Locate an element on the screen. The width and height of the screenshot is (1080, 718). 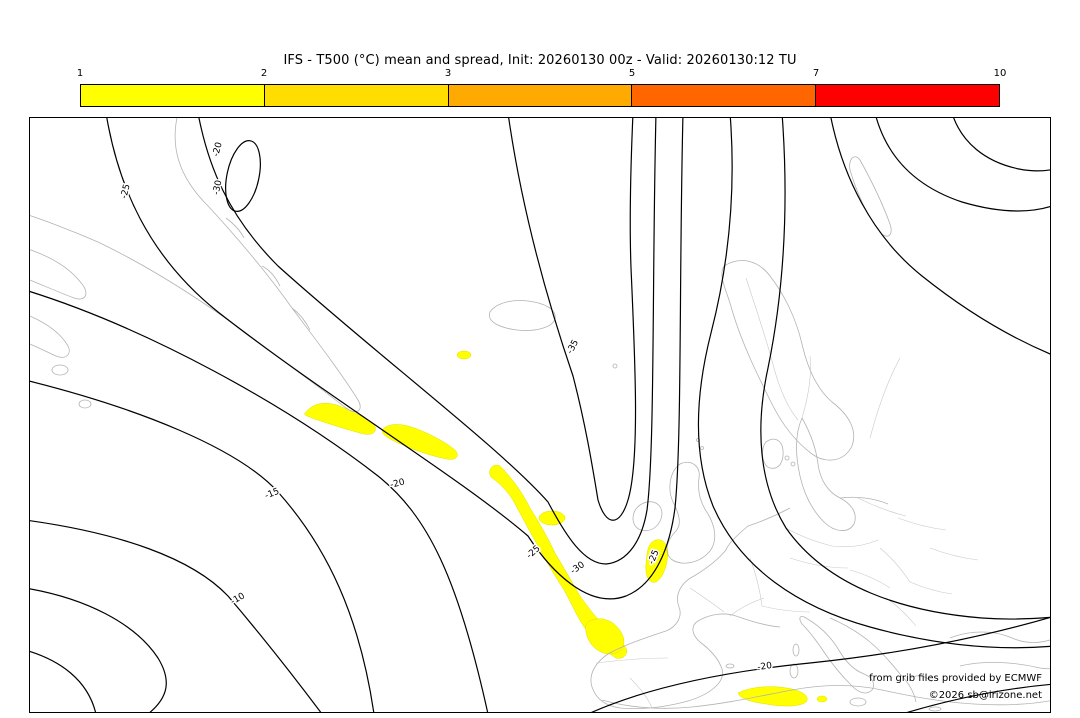
ireland-coast is located at coordinates (647, 516).